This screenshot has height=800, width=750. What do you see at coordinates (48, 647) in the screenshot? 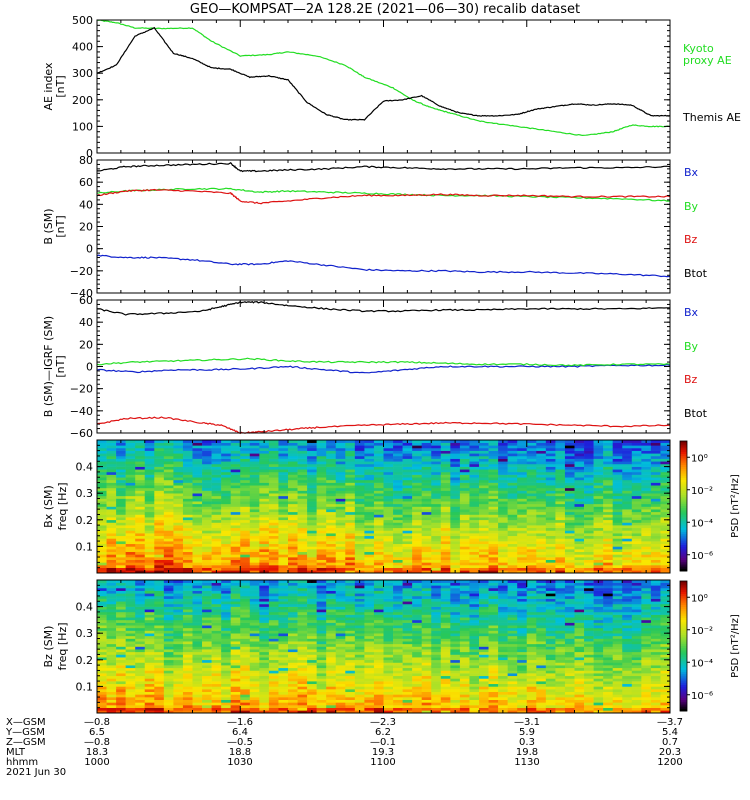
I see `panel-4-ylabel-0: Bz (SM)` at bounding box center [48, 647].